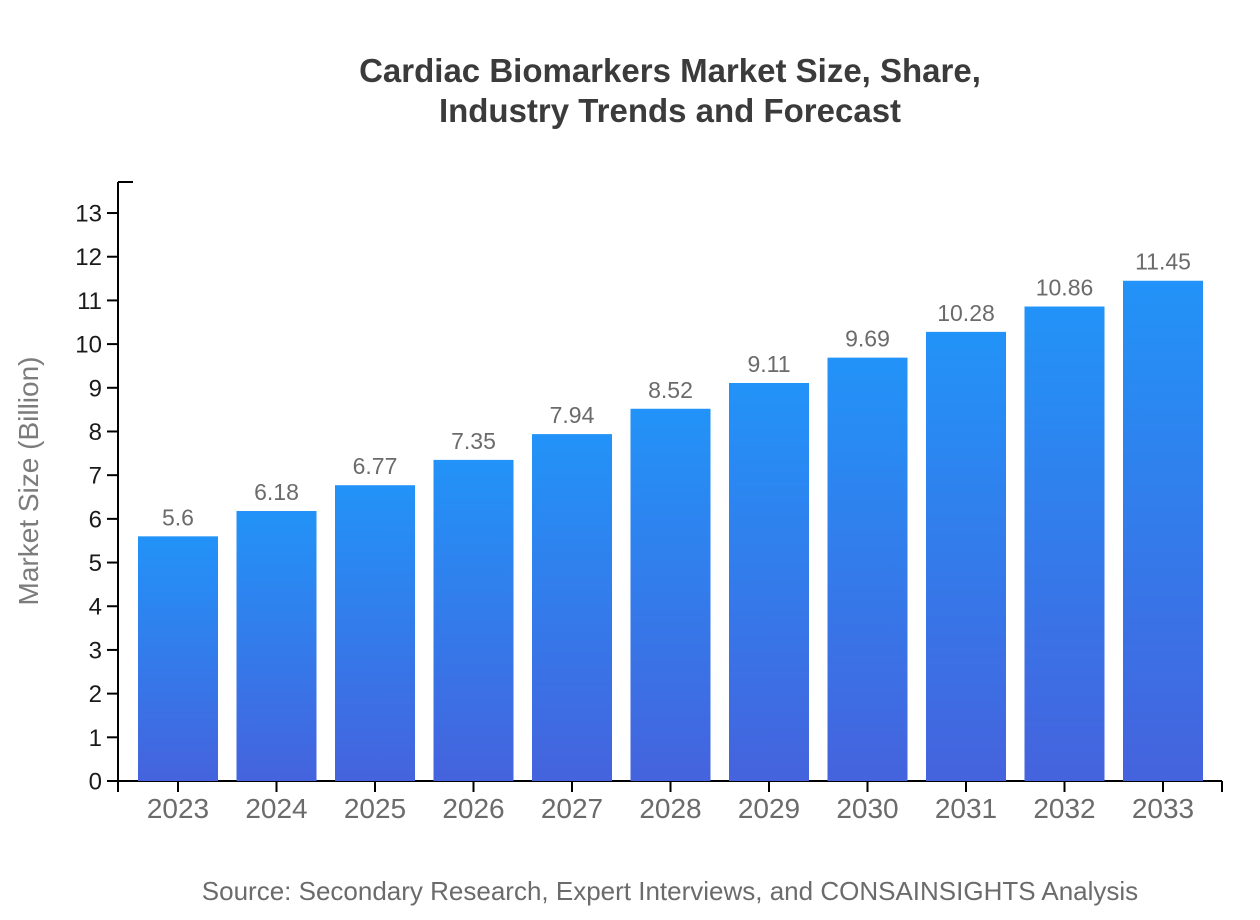  I want to click on bar-value-label: 9.69, so click(867, 339).